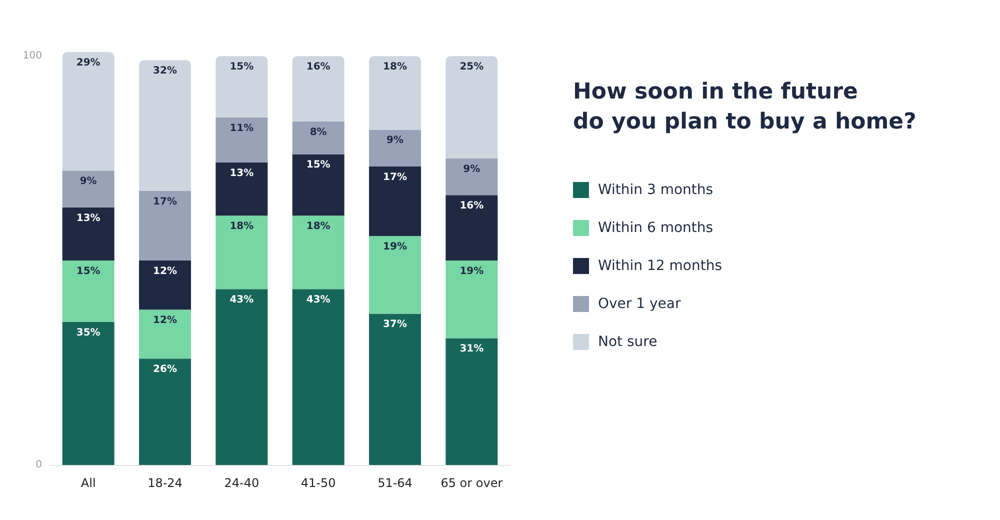  I want to click on y-tick-label: 100, so click(32, 56).